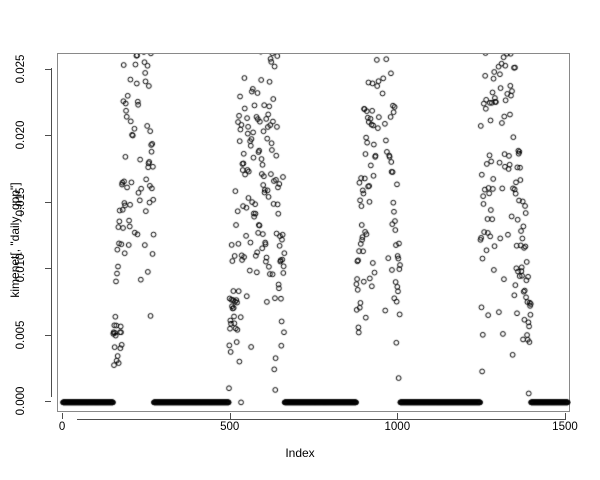 Image resolution: width=600 pixels, height=480 pixels. What do you see at coordinates (565, 427) in the screenshot?
I see `x-tick-label-3: 1500` at bounding box center [565, 427].